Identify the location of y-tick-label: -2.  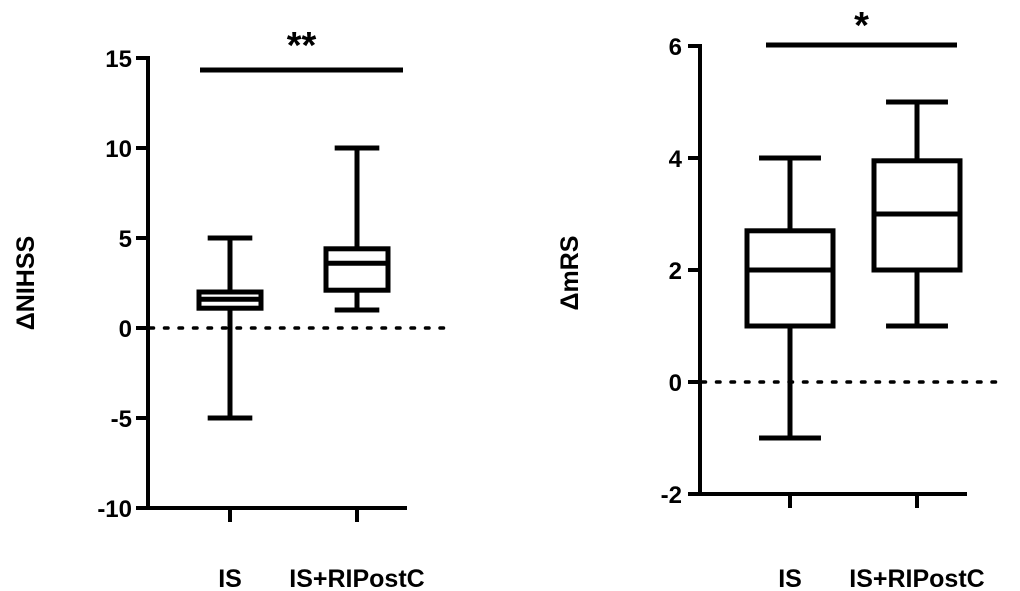
(671, 495).